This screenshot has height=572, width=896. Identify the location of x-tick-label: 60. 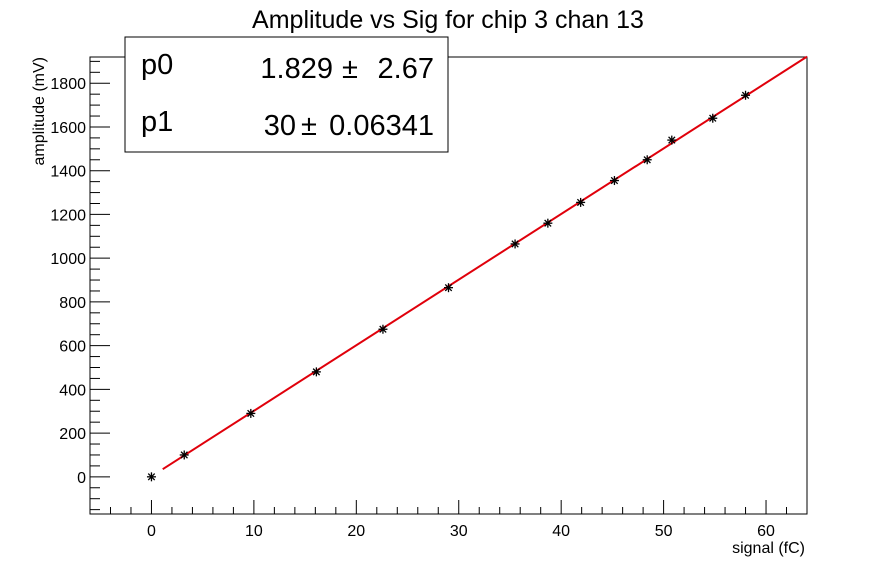
(766, 531).